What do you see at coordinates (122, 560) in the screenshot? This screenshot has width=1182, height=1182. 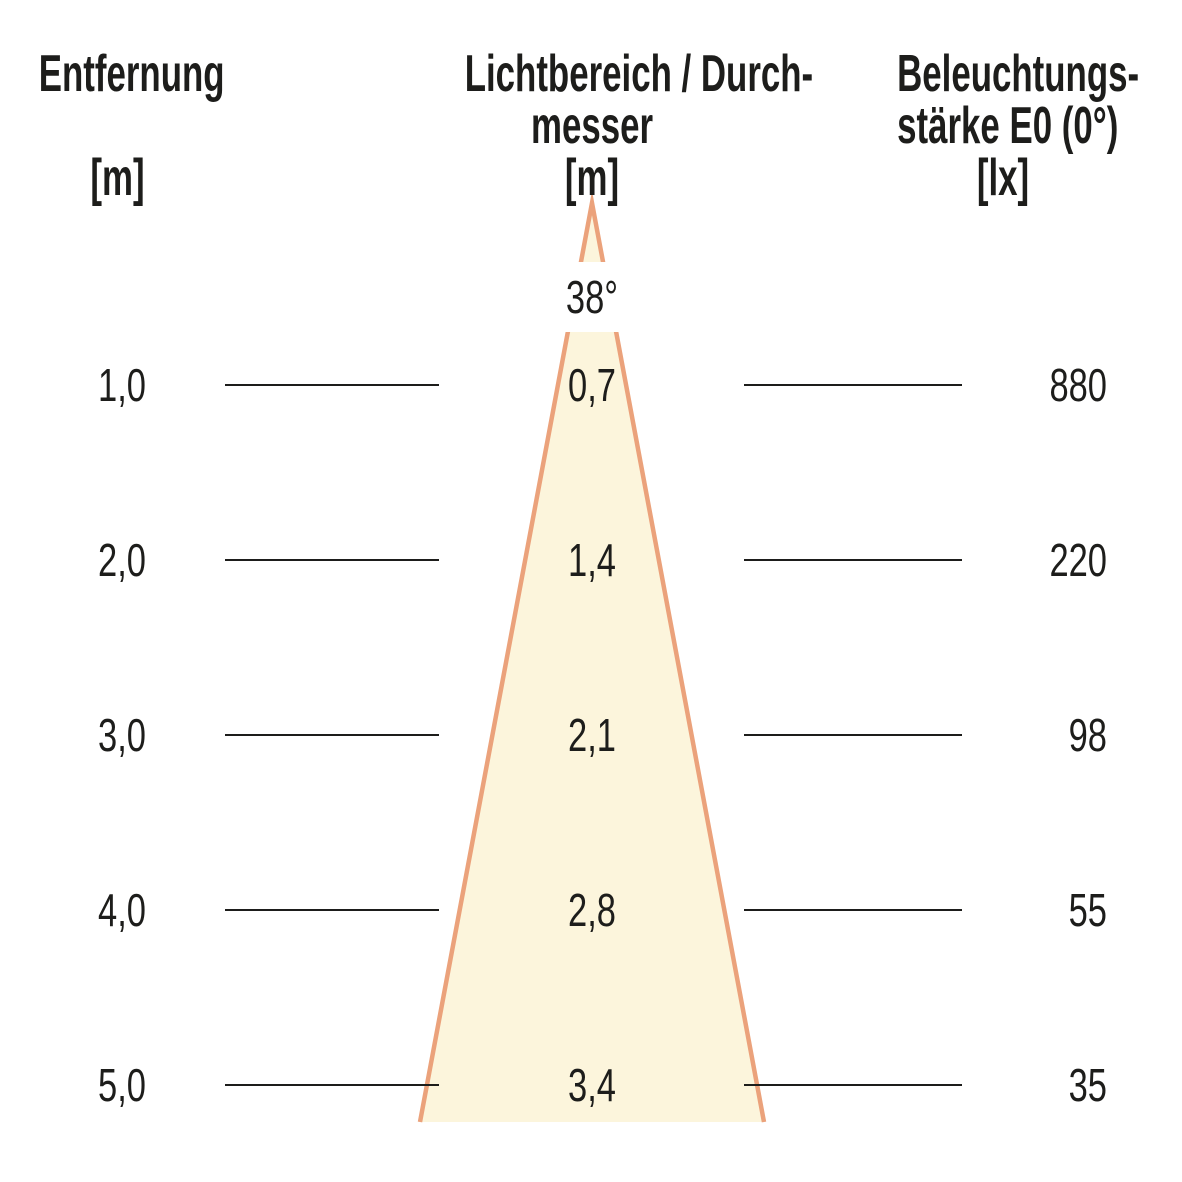 I see `distance-value: 2,0` at bounding box center [122, 560].